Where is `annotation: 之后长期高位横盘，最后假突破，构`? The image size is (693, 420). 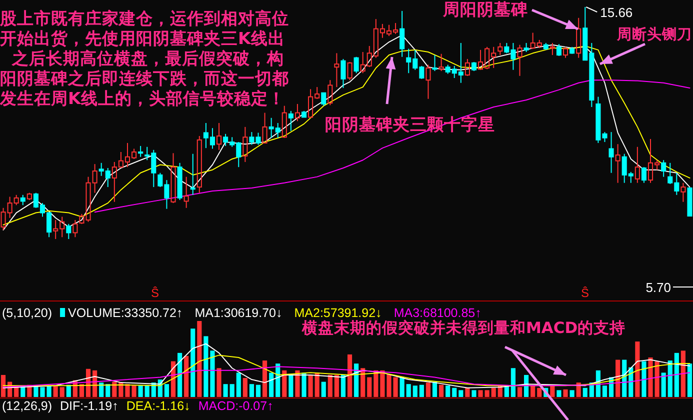
annotation: 之后长期高位横盘，最后假突破，构 is located at coordinates (147, 58).